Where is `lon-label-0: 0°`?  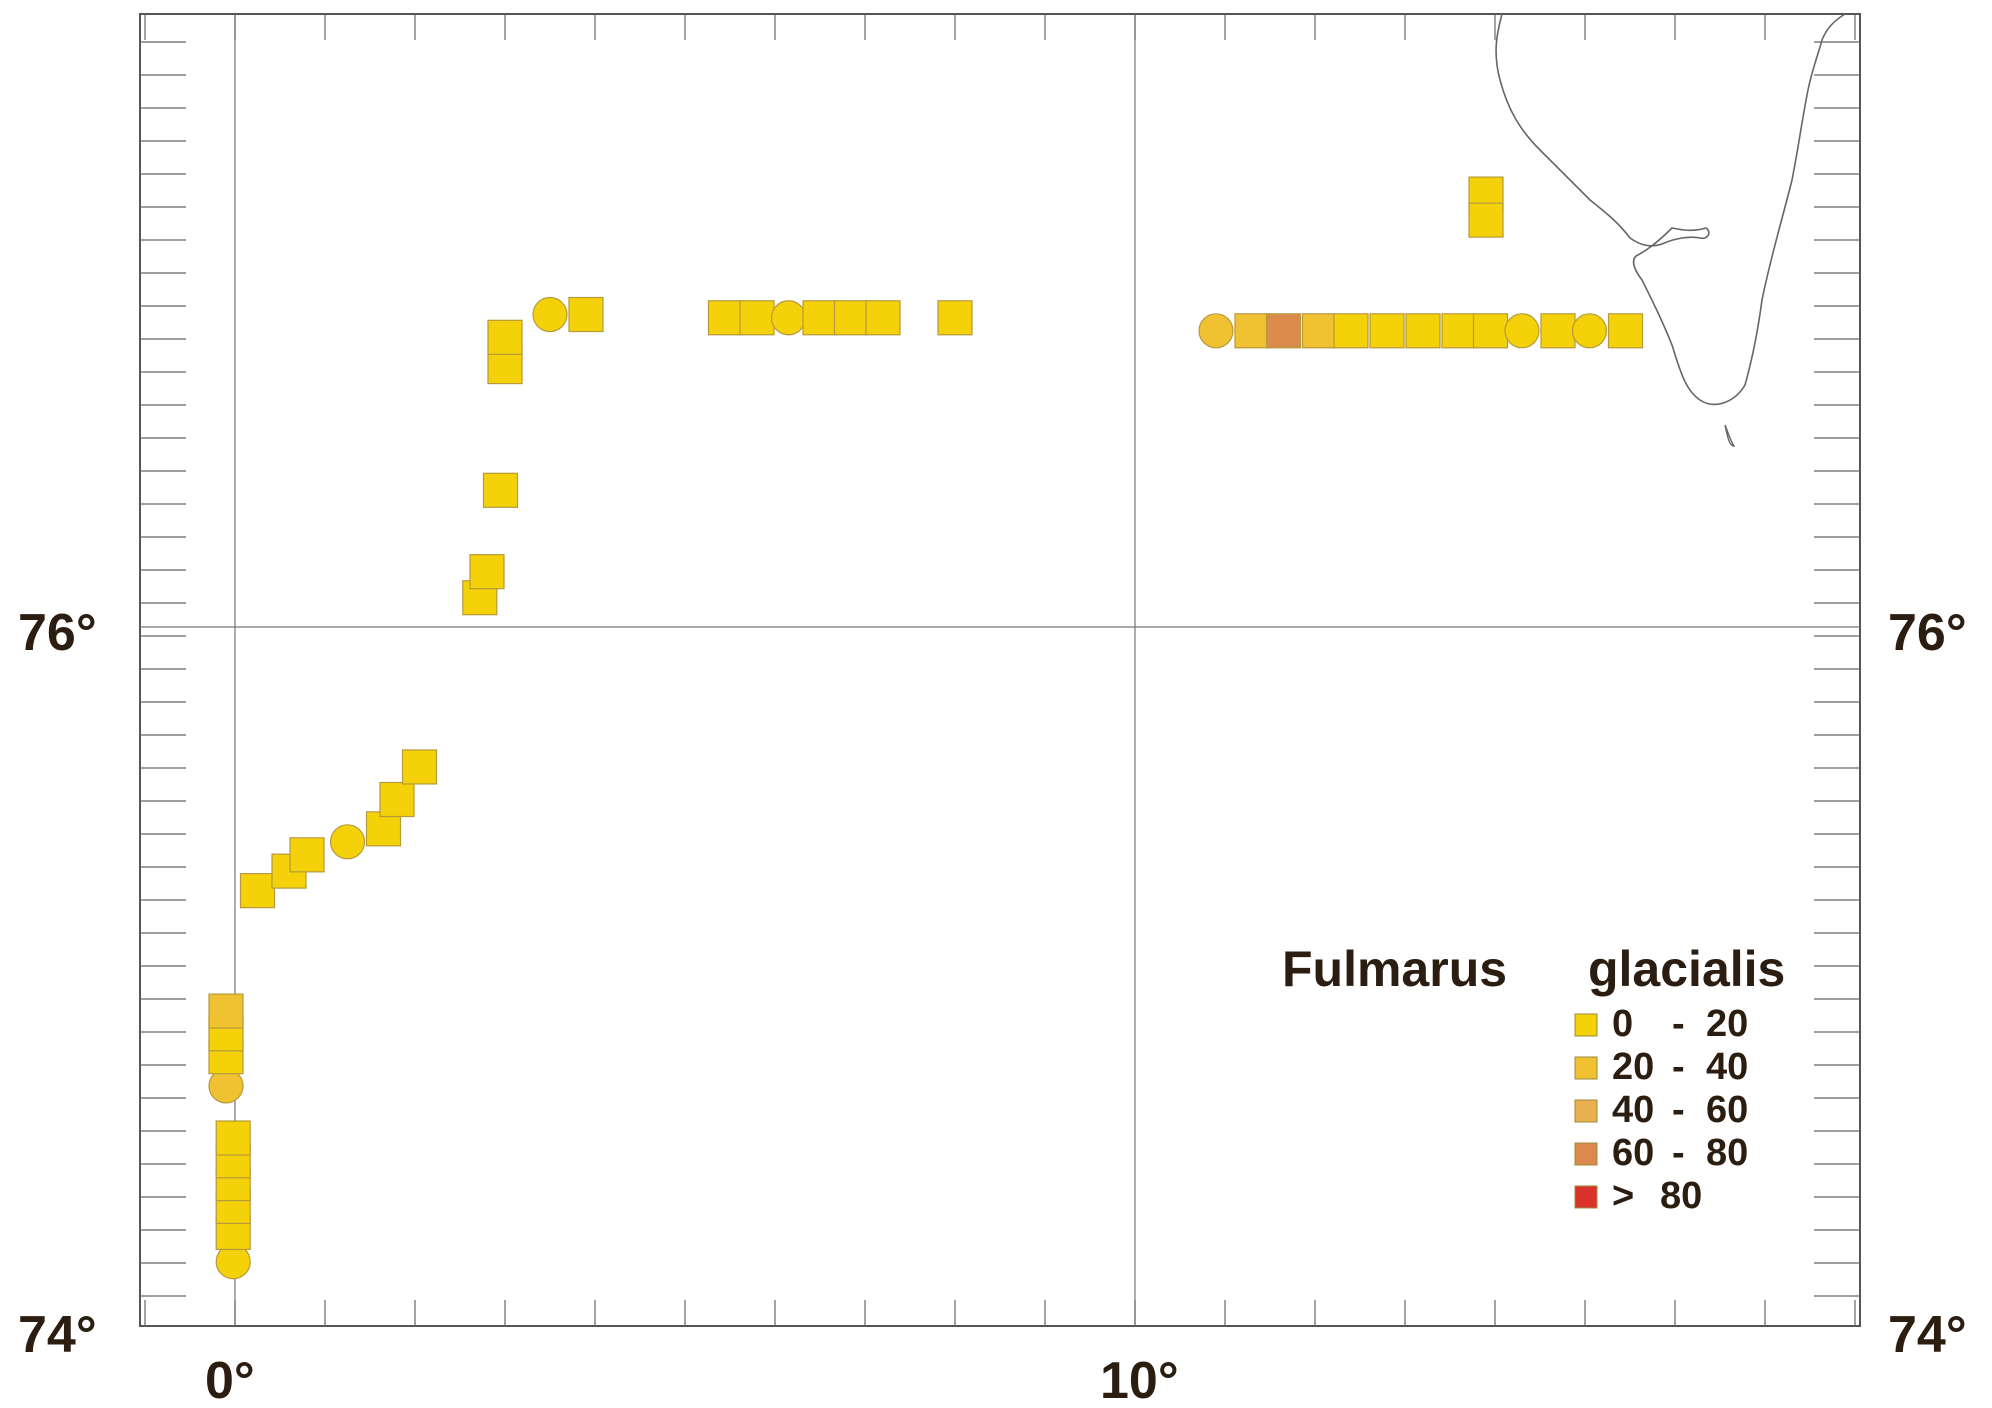 lon-label-0: 0° is located at coordinates (230, 1380).